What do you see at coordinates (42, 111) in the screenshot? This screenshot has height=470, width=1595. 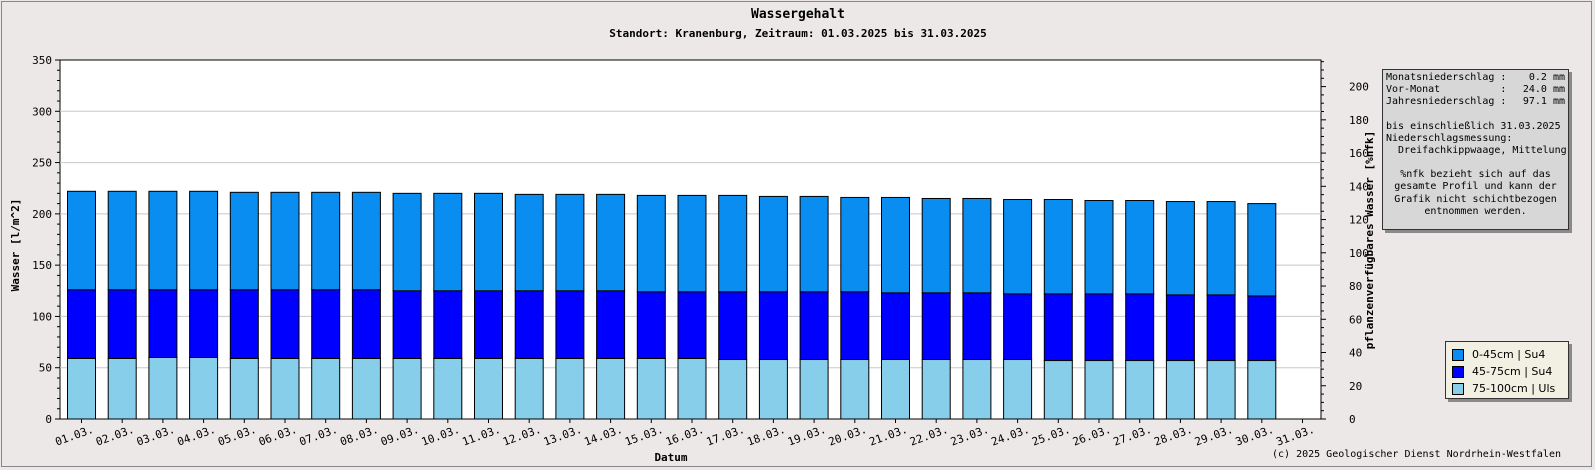 I see `y-tick-label: 300` at bounding box center [42, 111].